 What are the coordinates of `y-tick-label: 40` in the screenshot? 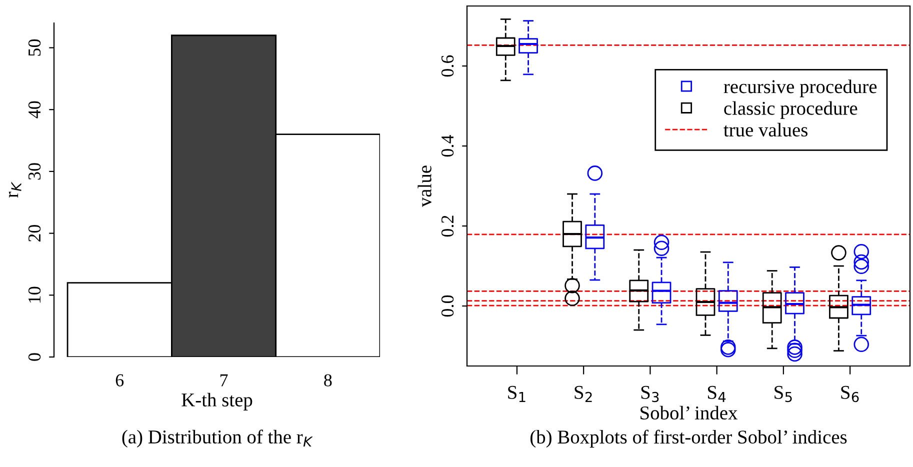 It's located at (34, 109).